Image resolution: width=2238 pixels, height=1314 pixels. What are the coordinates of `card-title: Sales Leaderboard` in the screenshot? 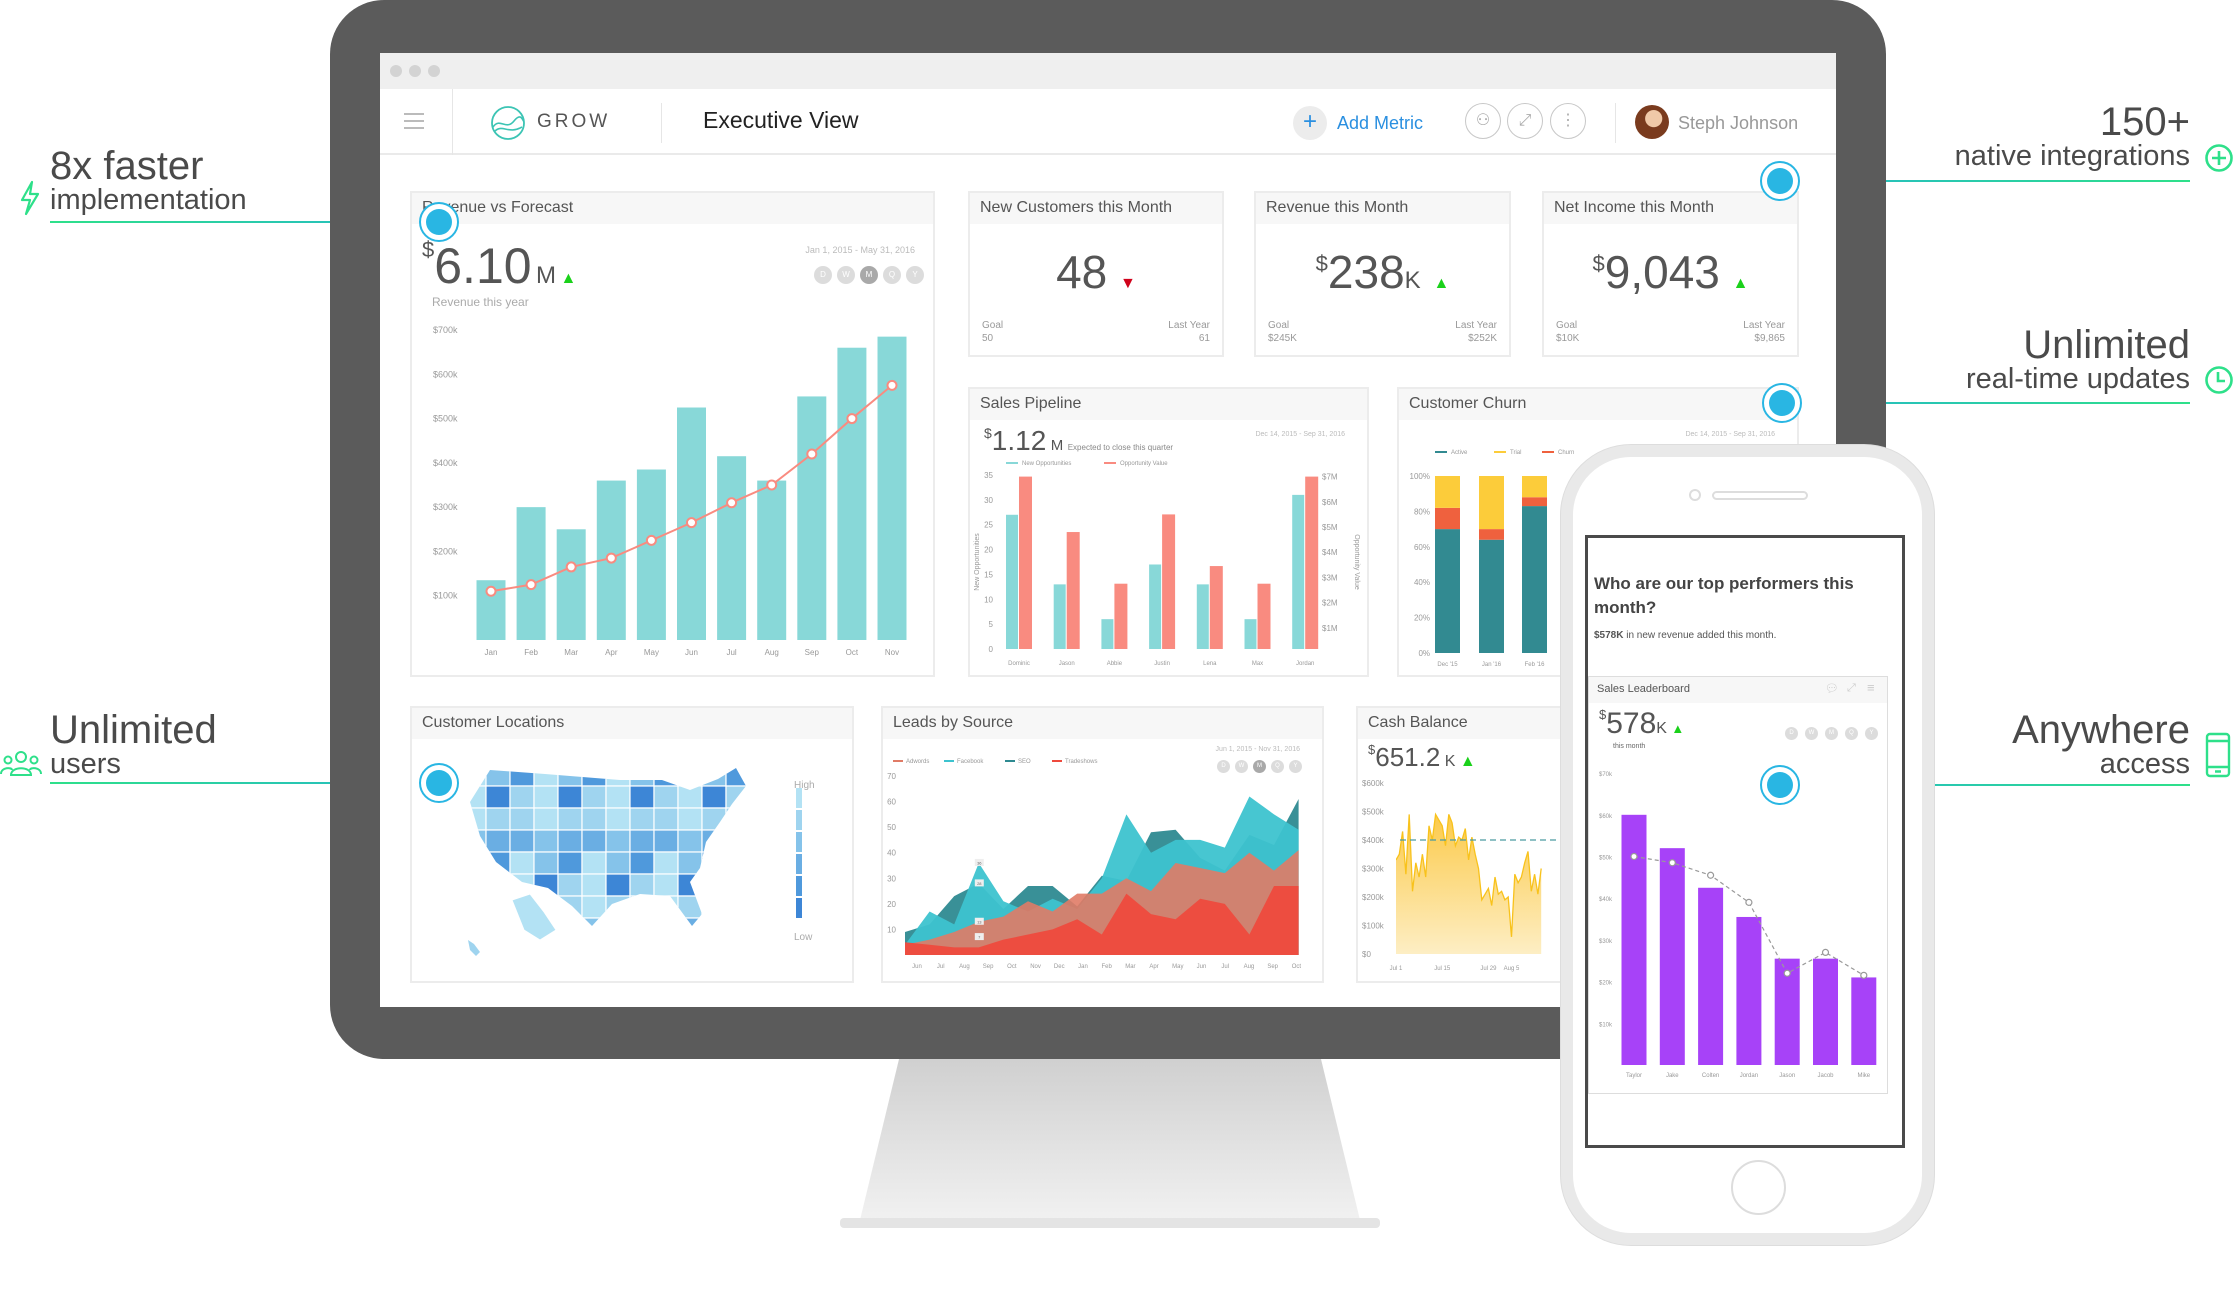 It's located at (1738, 690).